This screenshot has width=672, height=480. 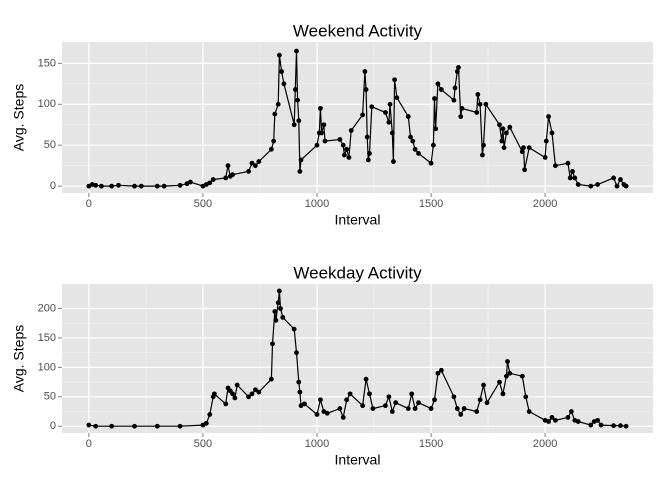 I want to click on y-tick-label: 100, so click(x=47, y=104).